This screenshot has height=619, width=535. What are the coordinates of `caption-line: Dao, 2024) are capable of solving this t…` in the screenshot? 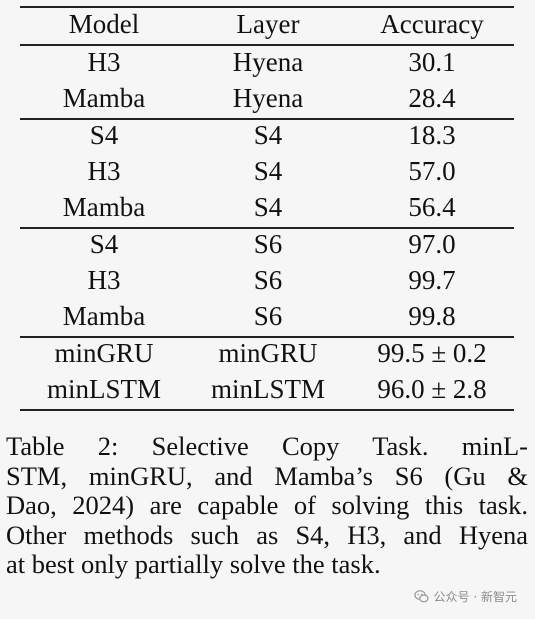 It's located at (267, 505).